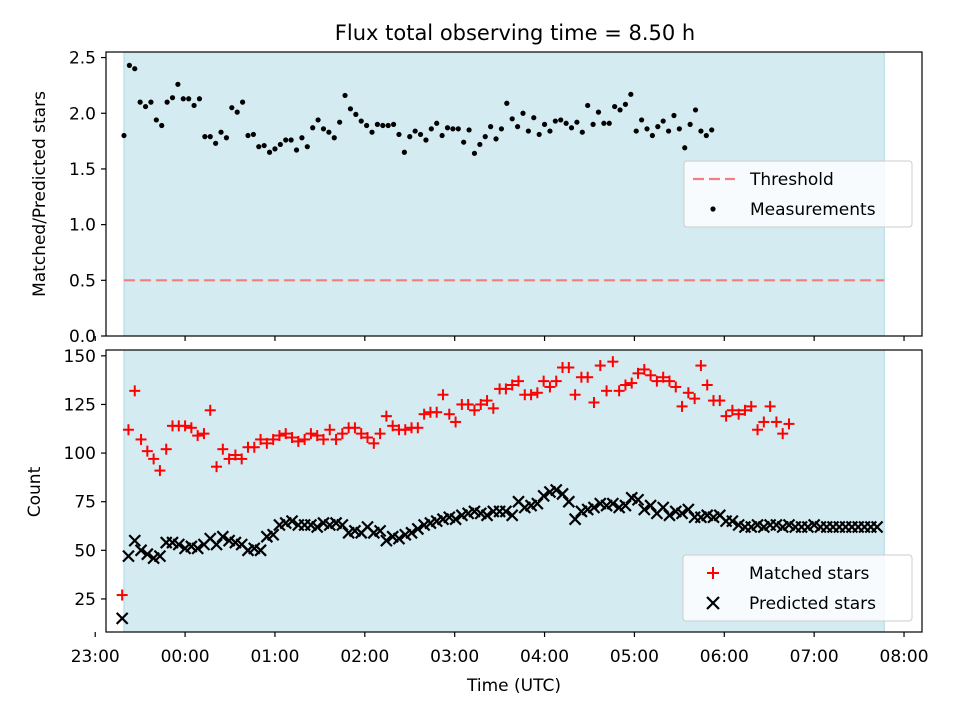  I want to click on top-y-tick-label: 1.5, so click(82, 170).